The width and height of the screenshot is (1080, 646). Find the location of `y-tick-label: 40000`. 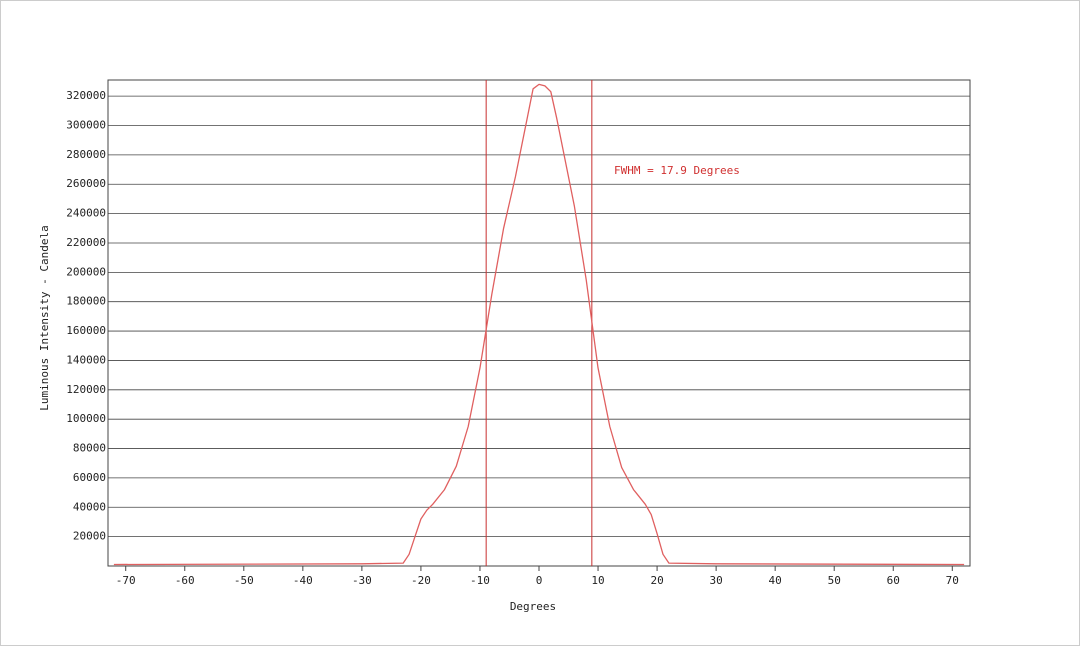

y-tick-label: 40000 is located at coordinates (89, 506).